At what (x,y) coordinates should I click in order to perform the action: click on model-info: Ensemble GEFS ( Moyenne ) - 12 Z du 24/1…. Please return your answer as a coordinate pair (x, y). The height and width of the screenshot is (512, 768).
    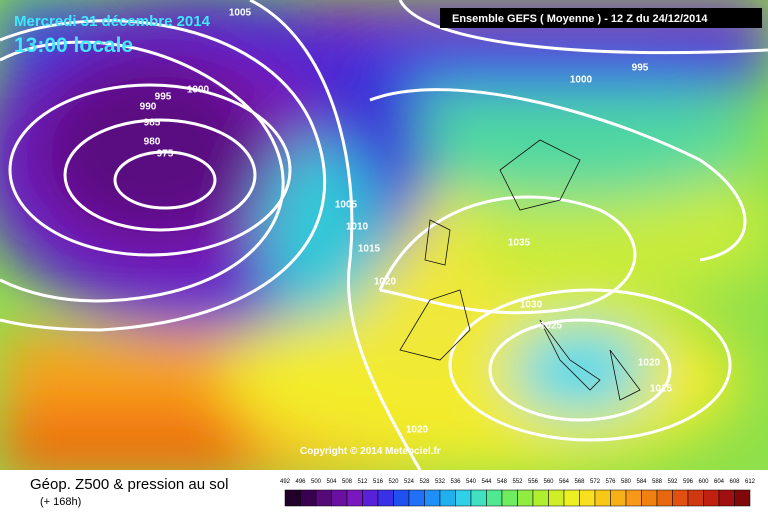
    Looking at the image, I should click on (580, 19).